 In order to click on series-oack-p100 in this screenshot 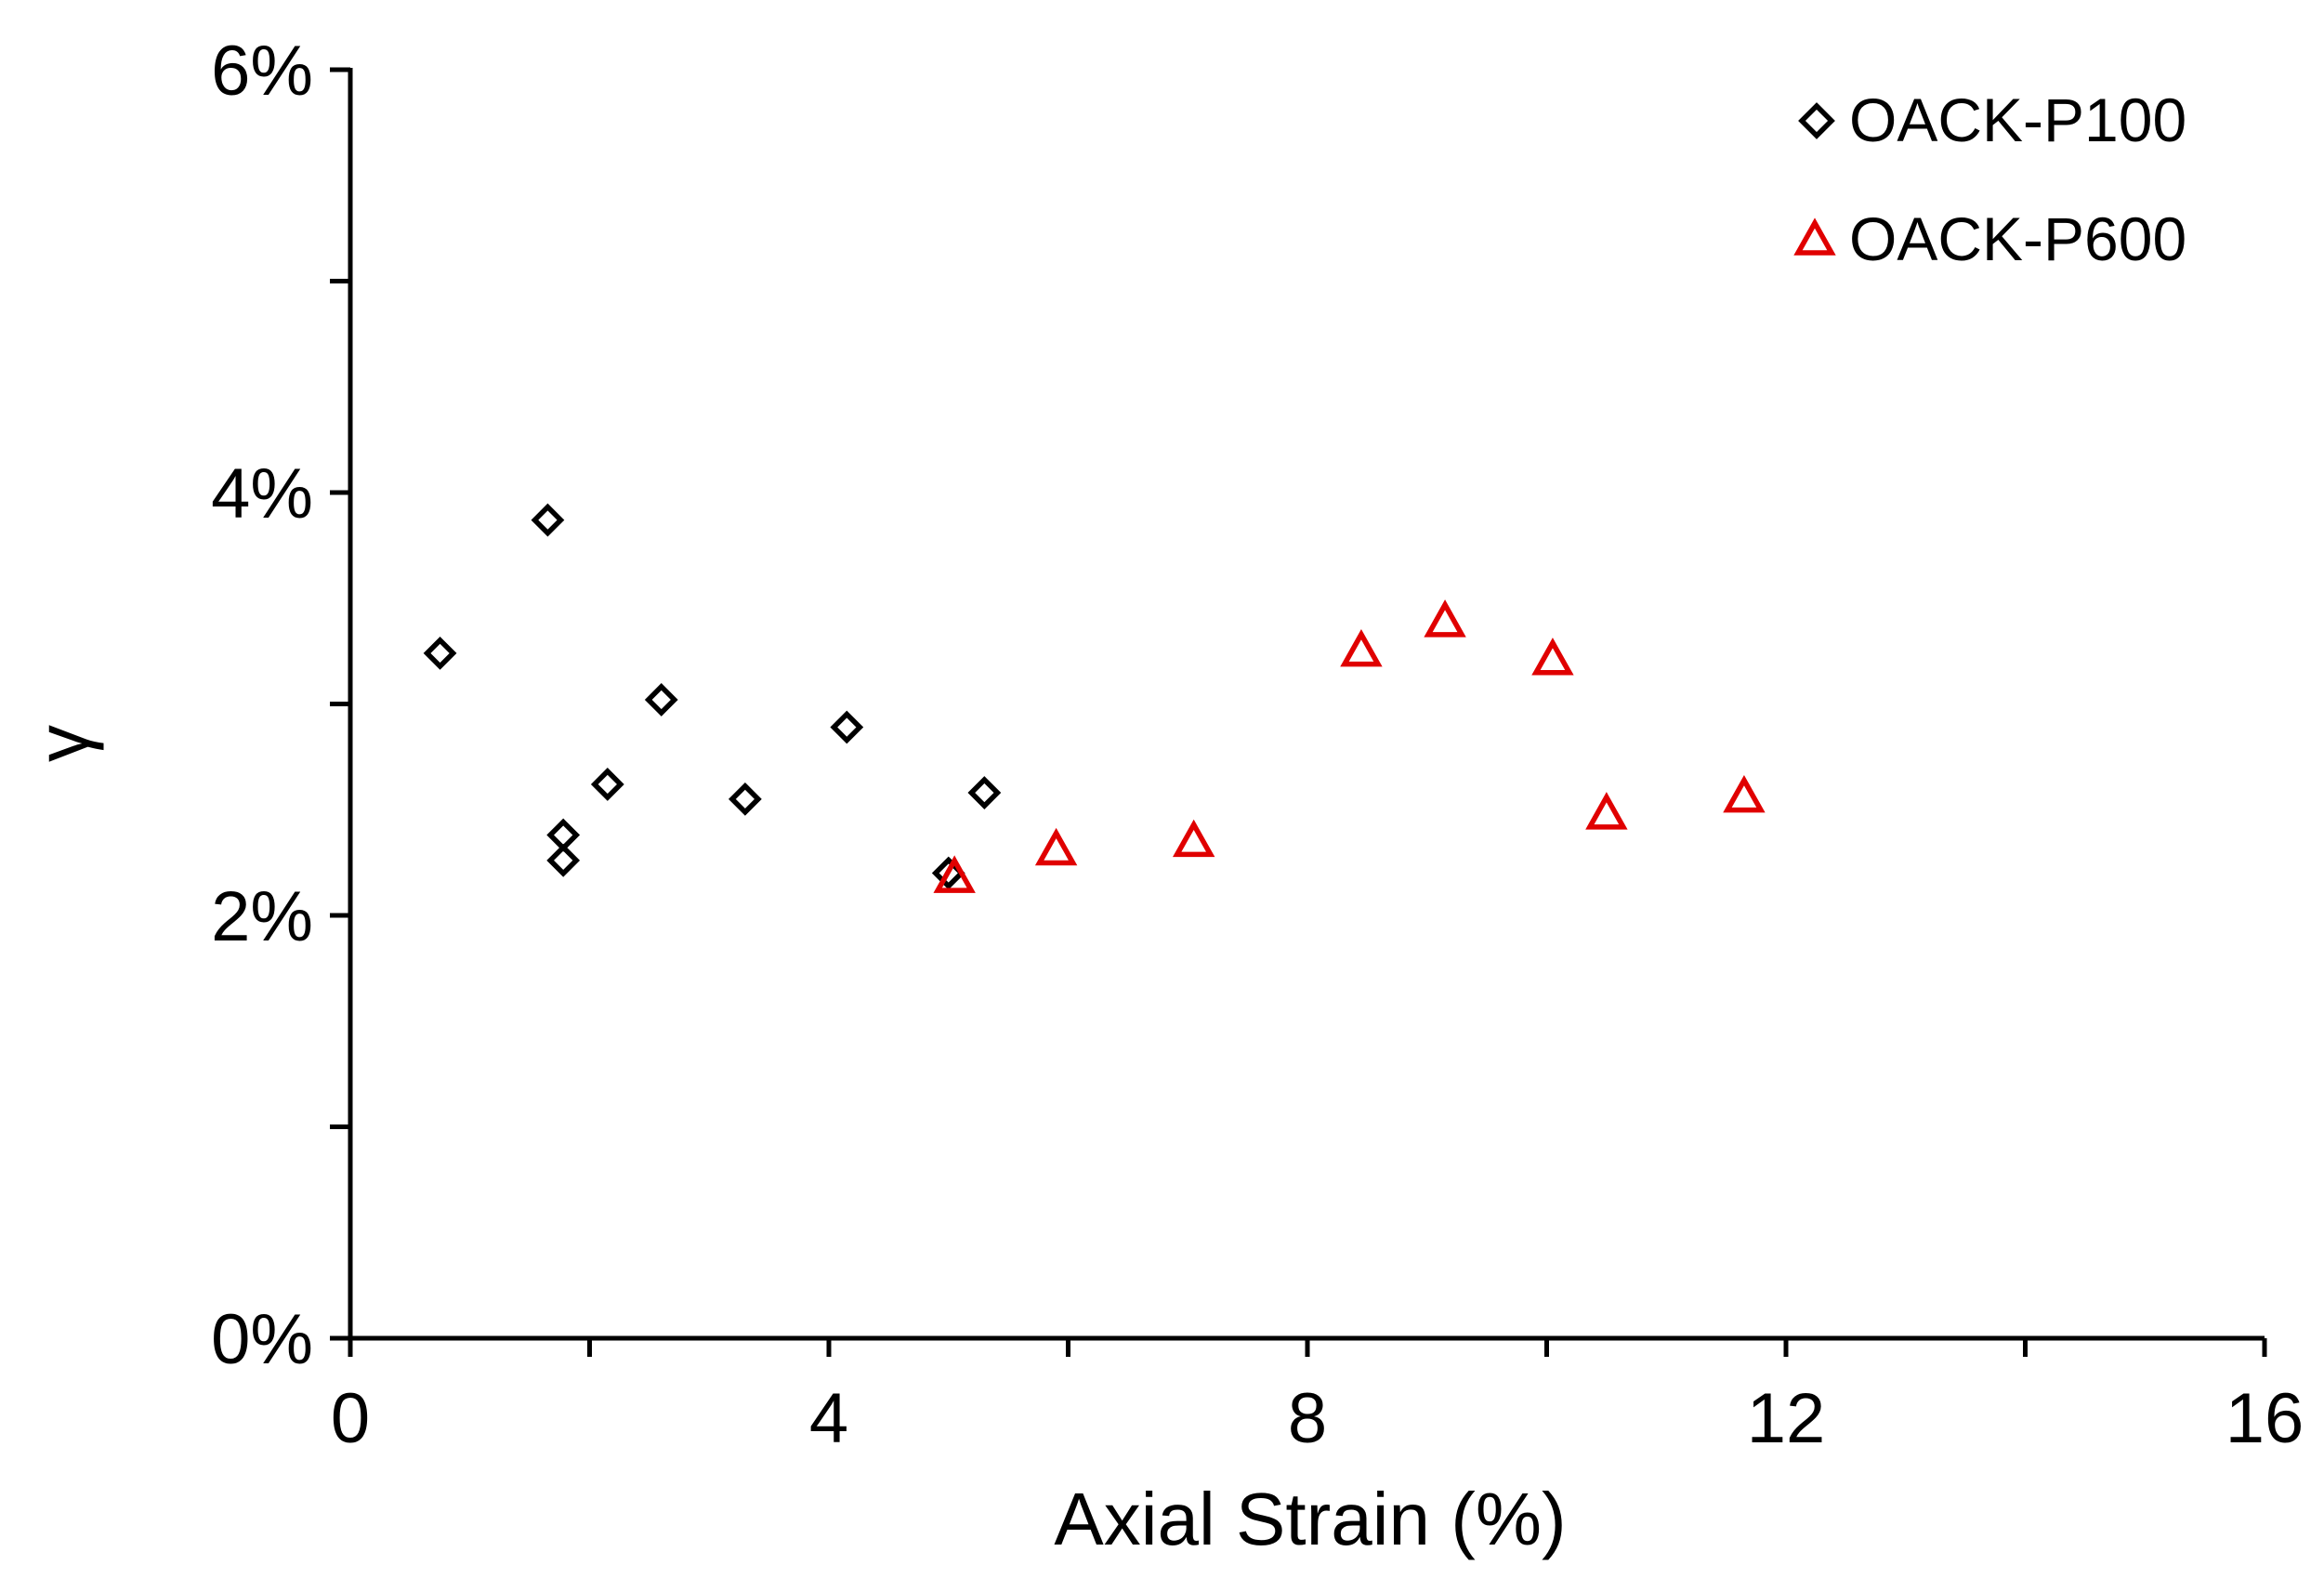, I will do `click(712, 696)`.